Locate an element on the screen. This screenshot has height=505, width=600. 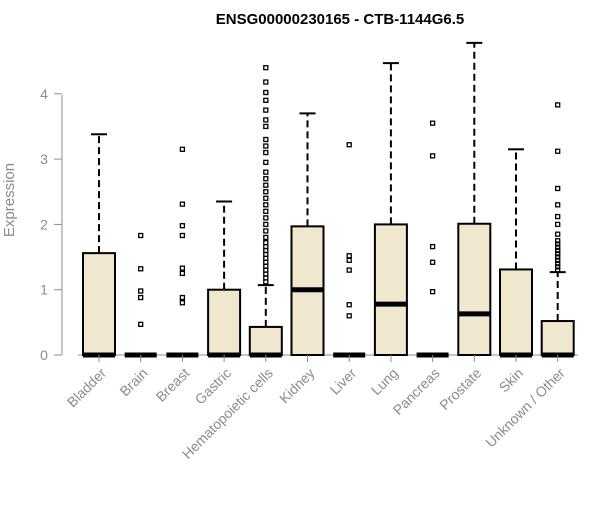
y-tick-label: 0 is located at coordinates (44, 355).